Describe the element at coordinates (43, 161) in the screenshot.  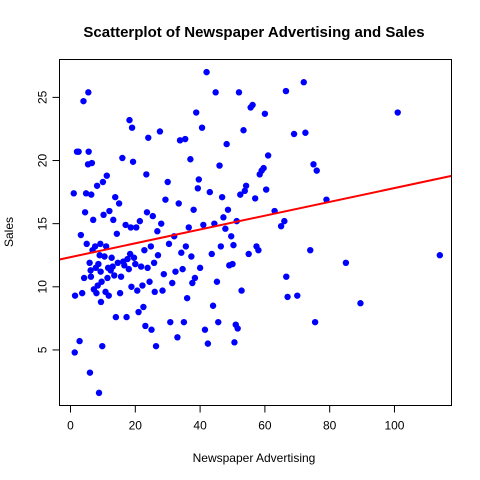
I see `y-tick-label: 20` at that location.